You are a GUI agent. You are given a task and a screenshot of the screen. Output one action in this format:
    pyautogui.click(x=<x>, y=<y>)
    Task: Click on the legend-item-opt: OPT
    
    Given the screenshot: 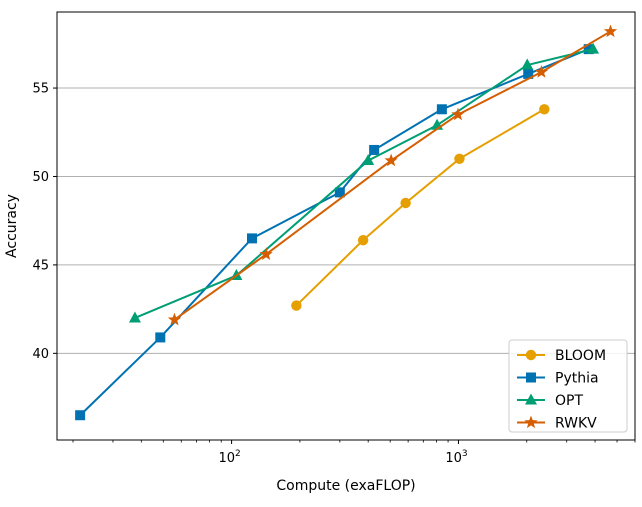 What is the action you would take?
    pyautogui.click(x=550, y=401)
    